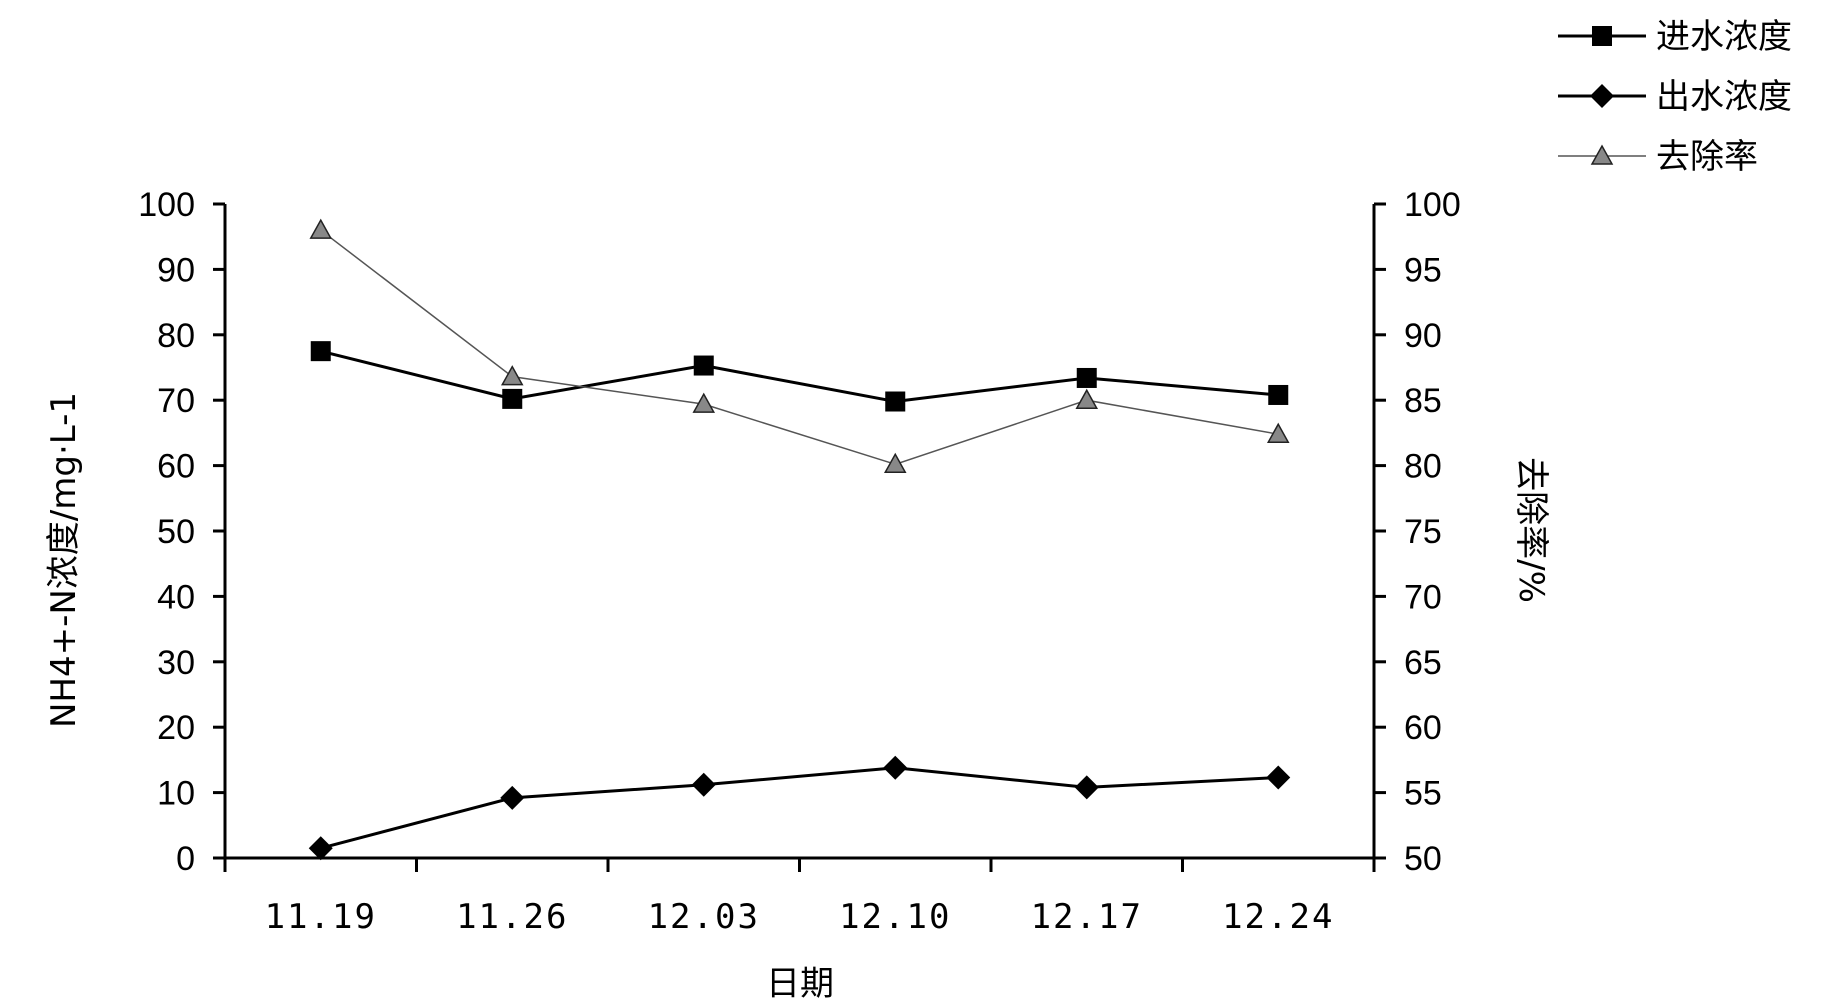 Image resolution: width=1833 pixels, height=1001 pixels. I want to click on x-tick-label: 11.26, so click(512, 917).